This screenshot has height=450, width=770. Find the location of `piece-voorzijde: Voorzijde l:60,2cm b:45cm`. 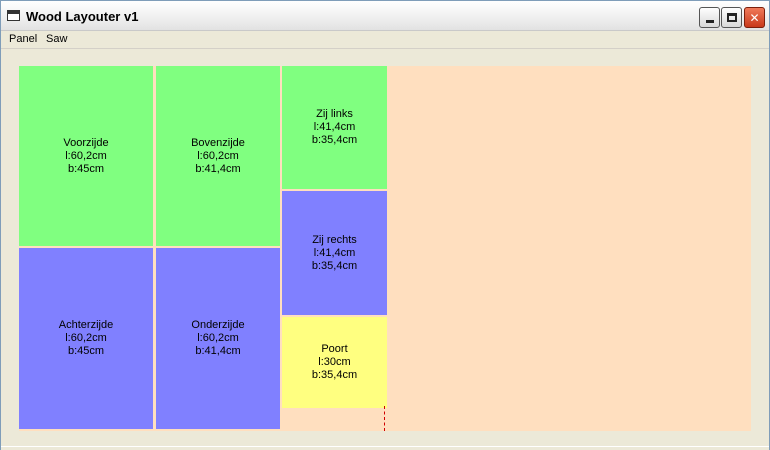

piece-voorzijde: Voorzijde l:60,2cm b:45cm is located at coordinates (86, 156).